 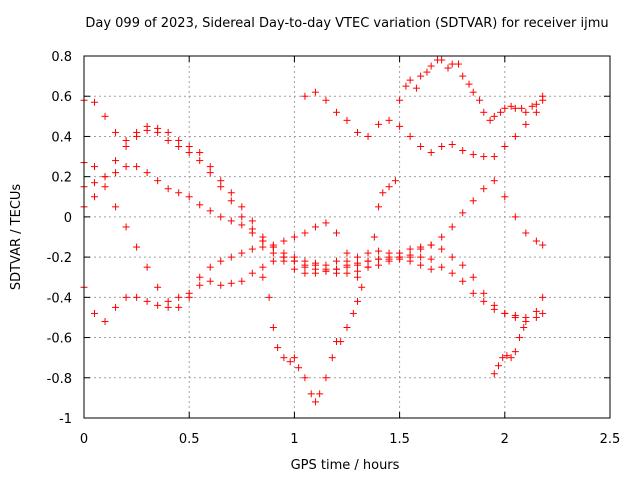 What do you see at coordinates (509, 351) in the screenshot?
I see `series-sat-i` at bounding box center [509, 351].